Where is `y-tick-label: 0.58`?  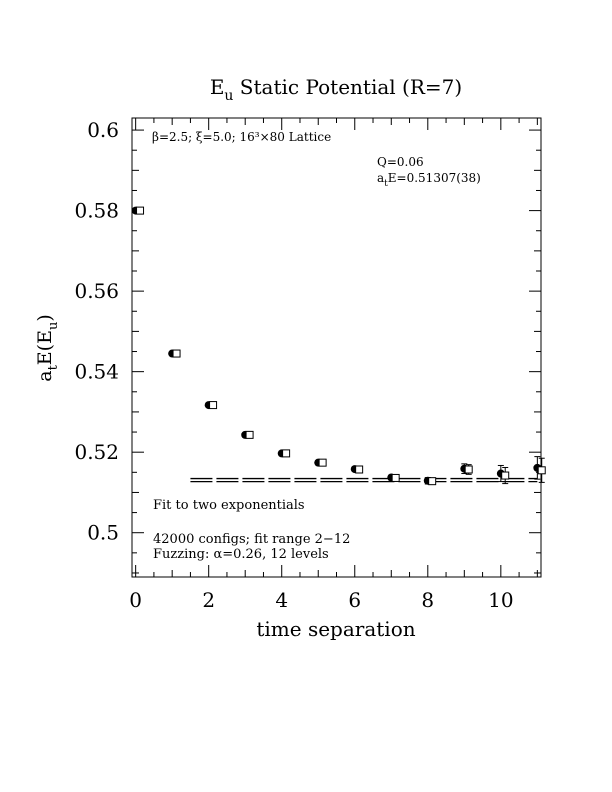 y-tick-label: 0.58 is located at coordinates (96, 211).